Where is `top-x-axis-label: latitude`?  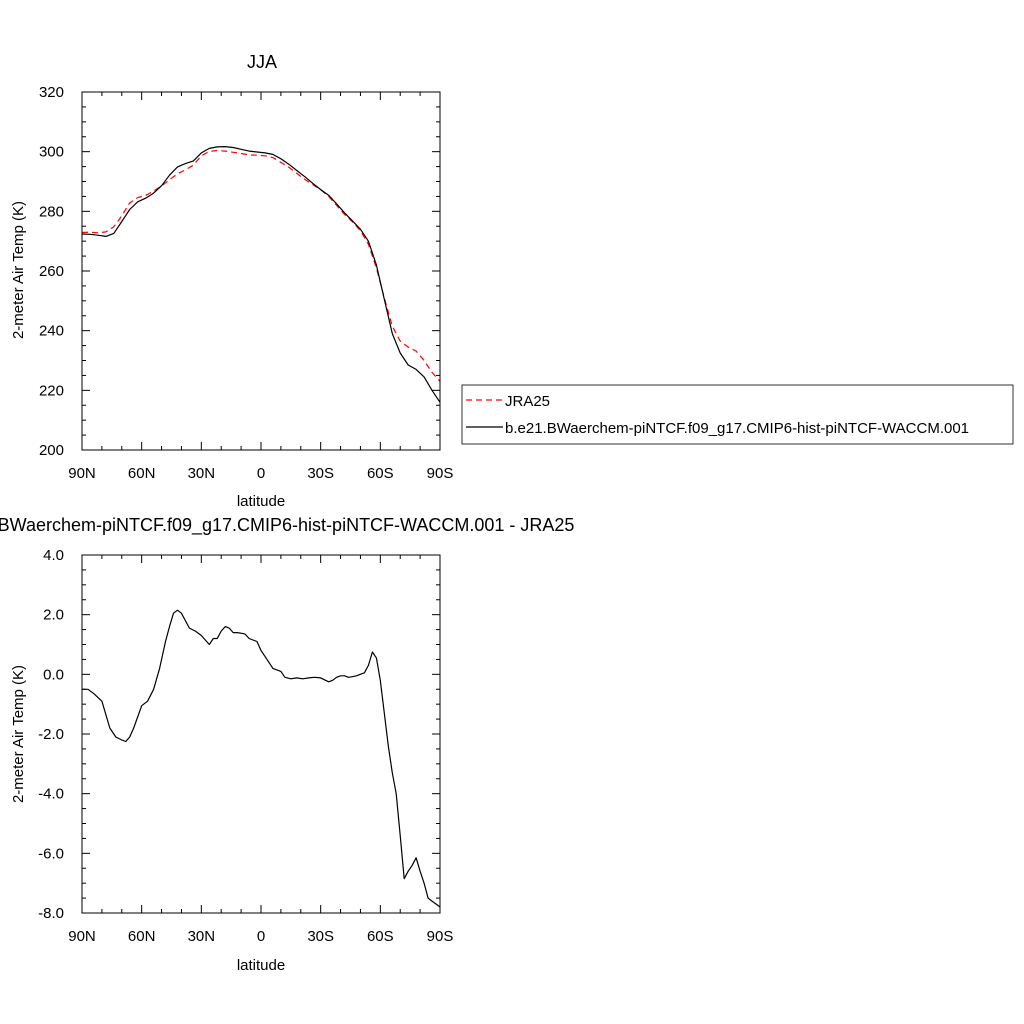 top-x-axis-label: latitude is located at coordinates (261, 501).